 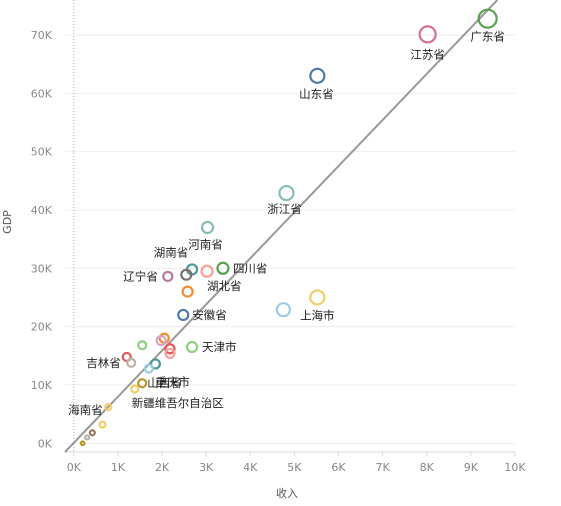 I want to click on x-tick-label: 0K, so click(x=74, y=467).